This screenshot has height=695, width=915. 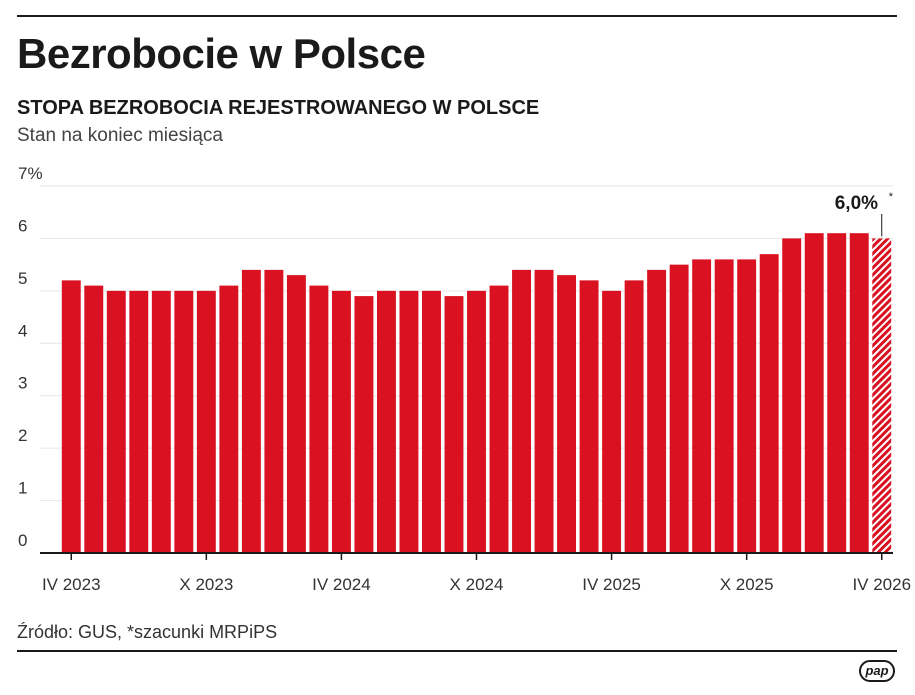 I want to click on y-tick-label: 7%, so click(x=30, y=173).